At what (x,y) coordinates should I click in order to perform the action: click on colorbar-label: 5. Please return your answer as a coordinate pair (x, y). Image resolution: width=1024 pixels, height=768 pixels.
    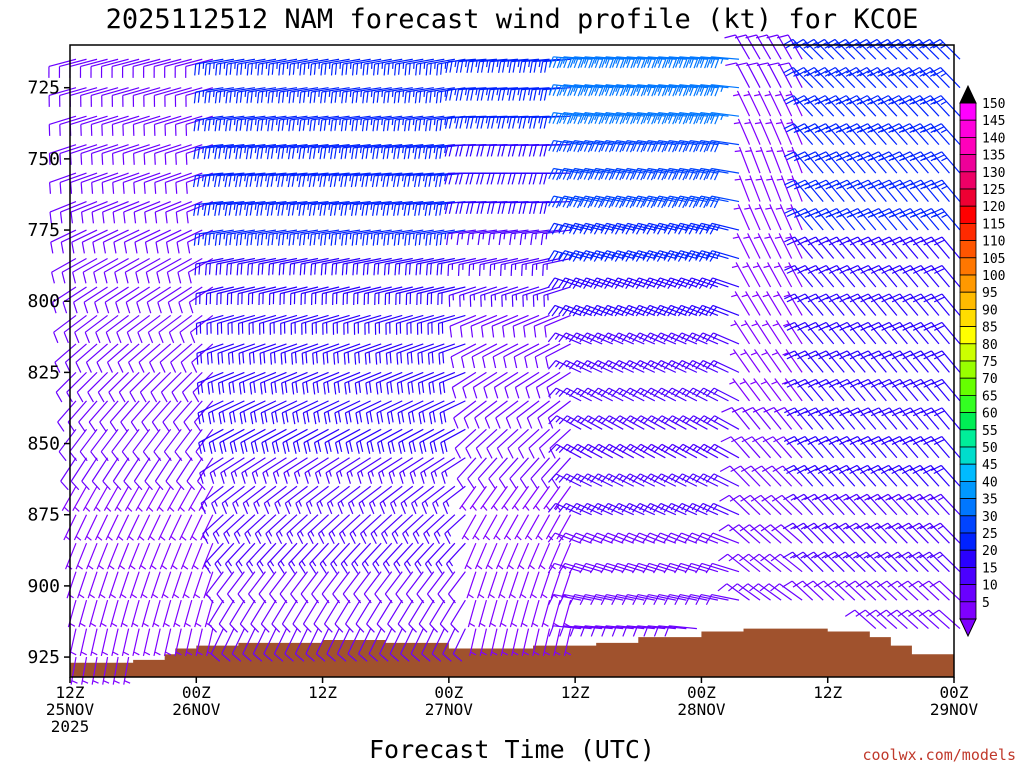
    Looking at the image, I should click on (986, 603).